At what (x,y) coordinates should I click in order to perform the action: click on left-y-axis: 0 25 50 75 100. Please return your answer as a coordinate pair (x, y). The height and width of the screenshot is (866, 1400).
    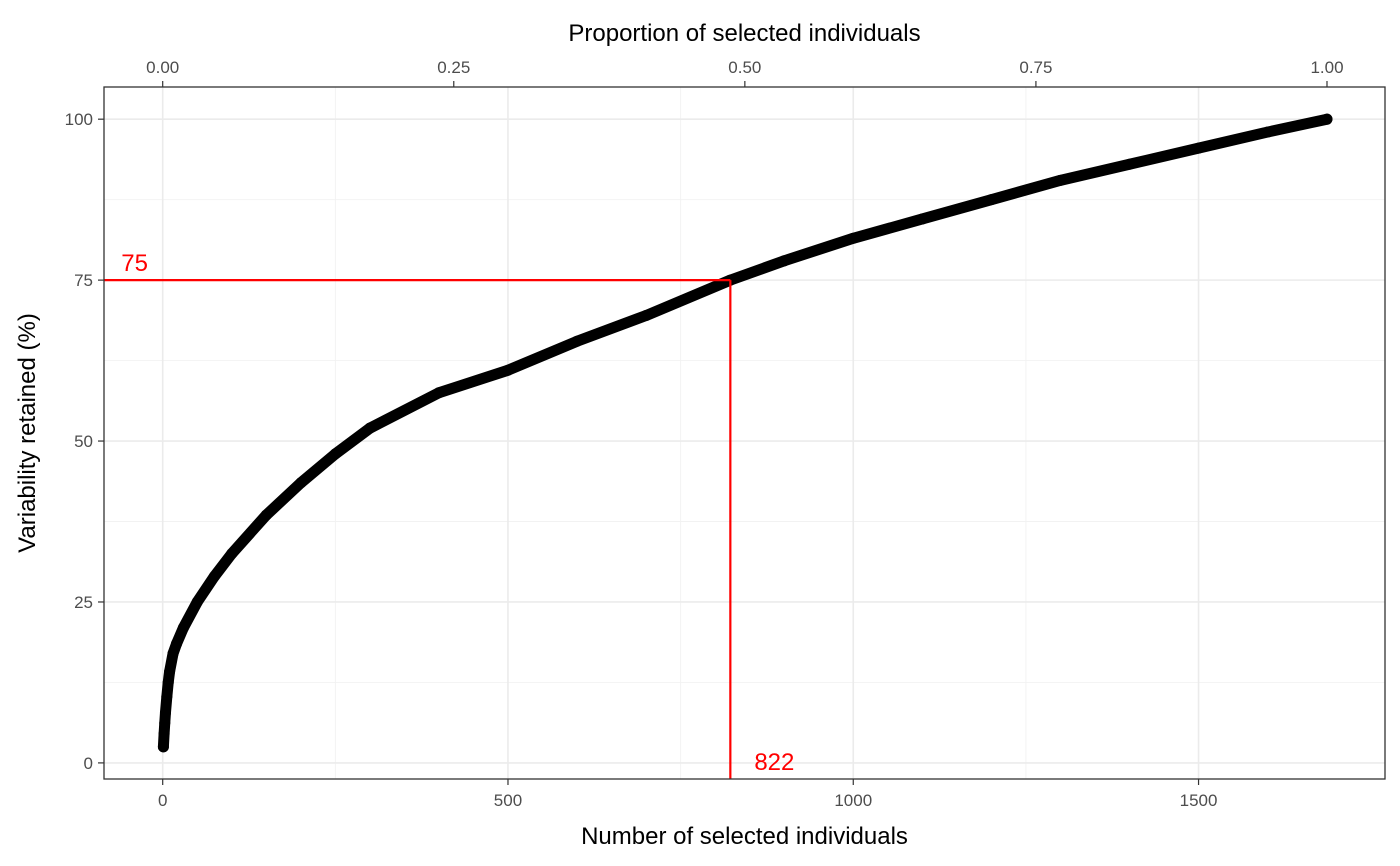
    Looking at the image, I should click on (84, 441).